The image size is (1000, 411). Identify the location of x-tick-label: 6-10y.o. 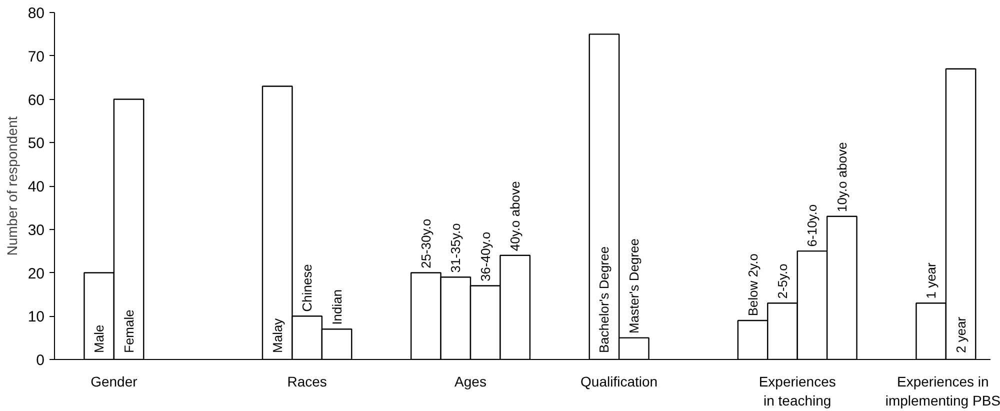
(812, 225).